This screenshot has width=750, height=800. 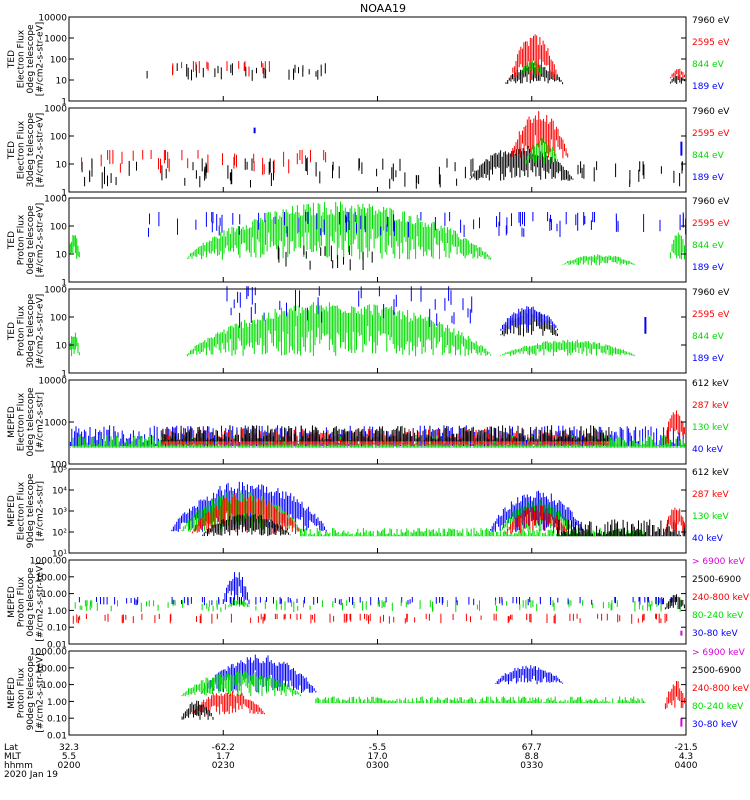 I want to click on y-axis-label-line: 30deg telescope, so click(x=31, y=149).